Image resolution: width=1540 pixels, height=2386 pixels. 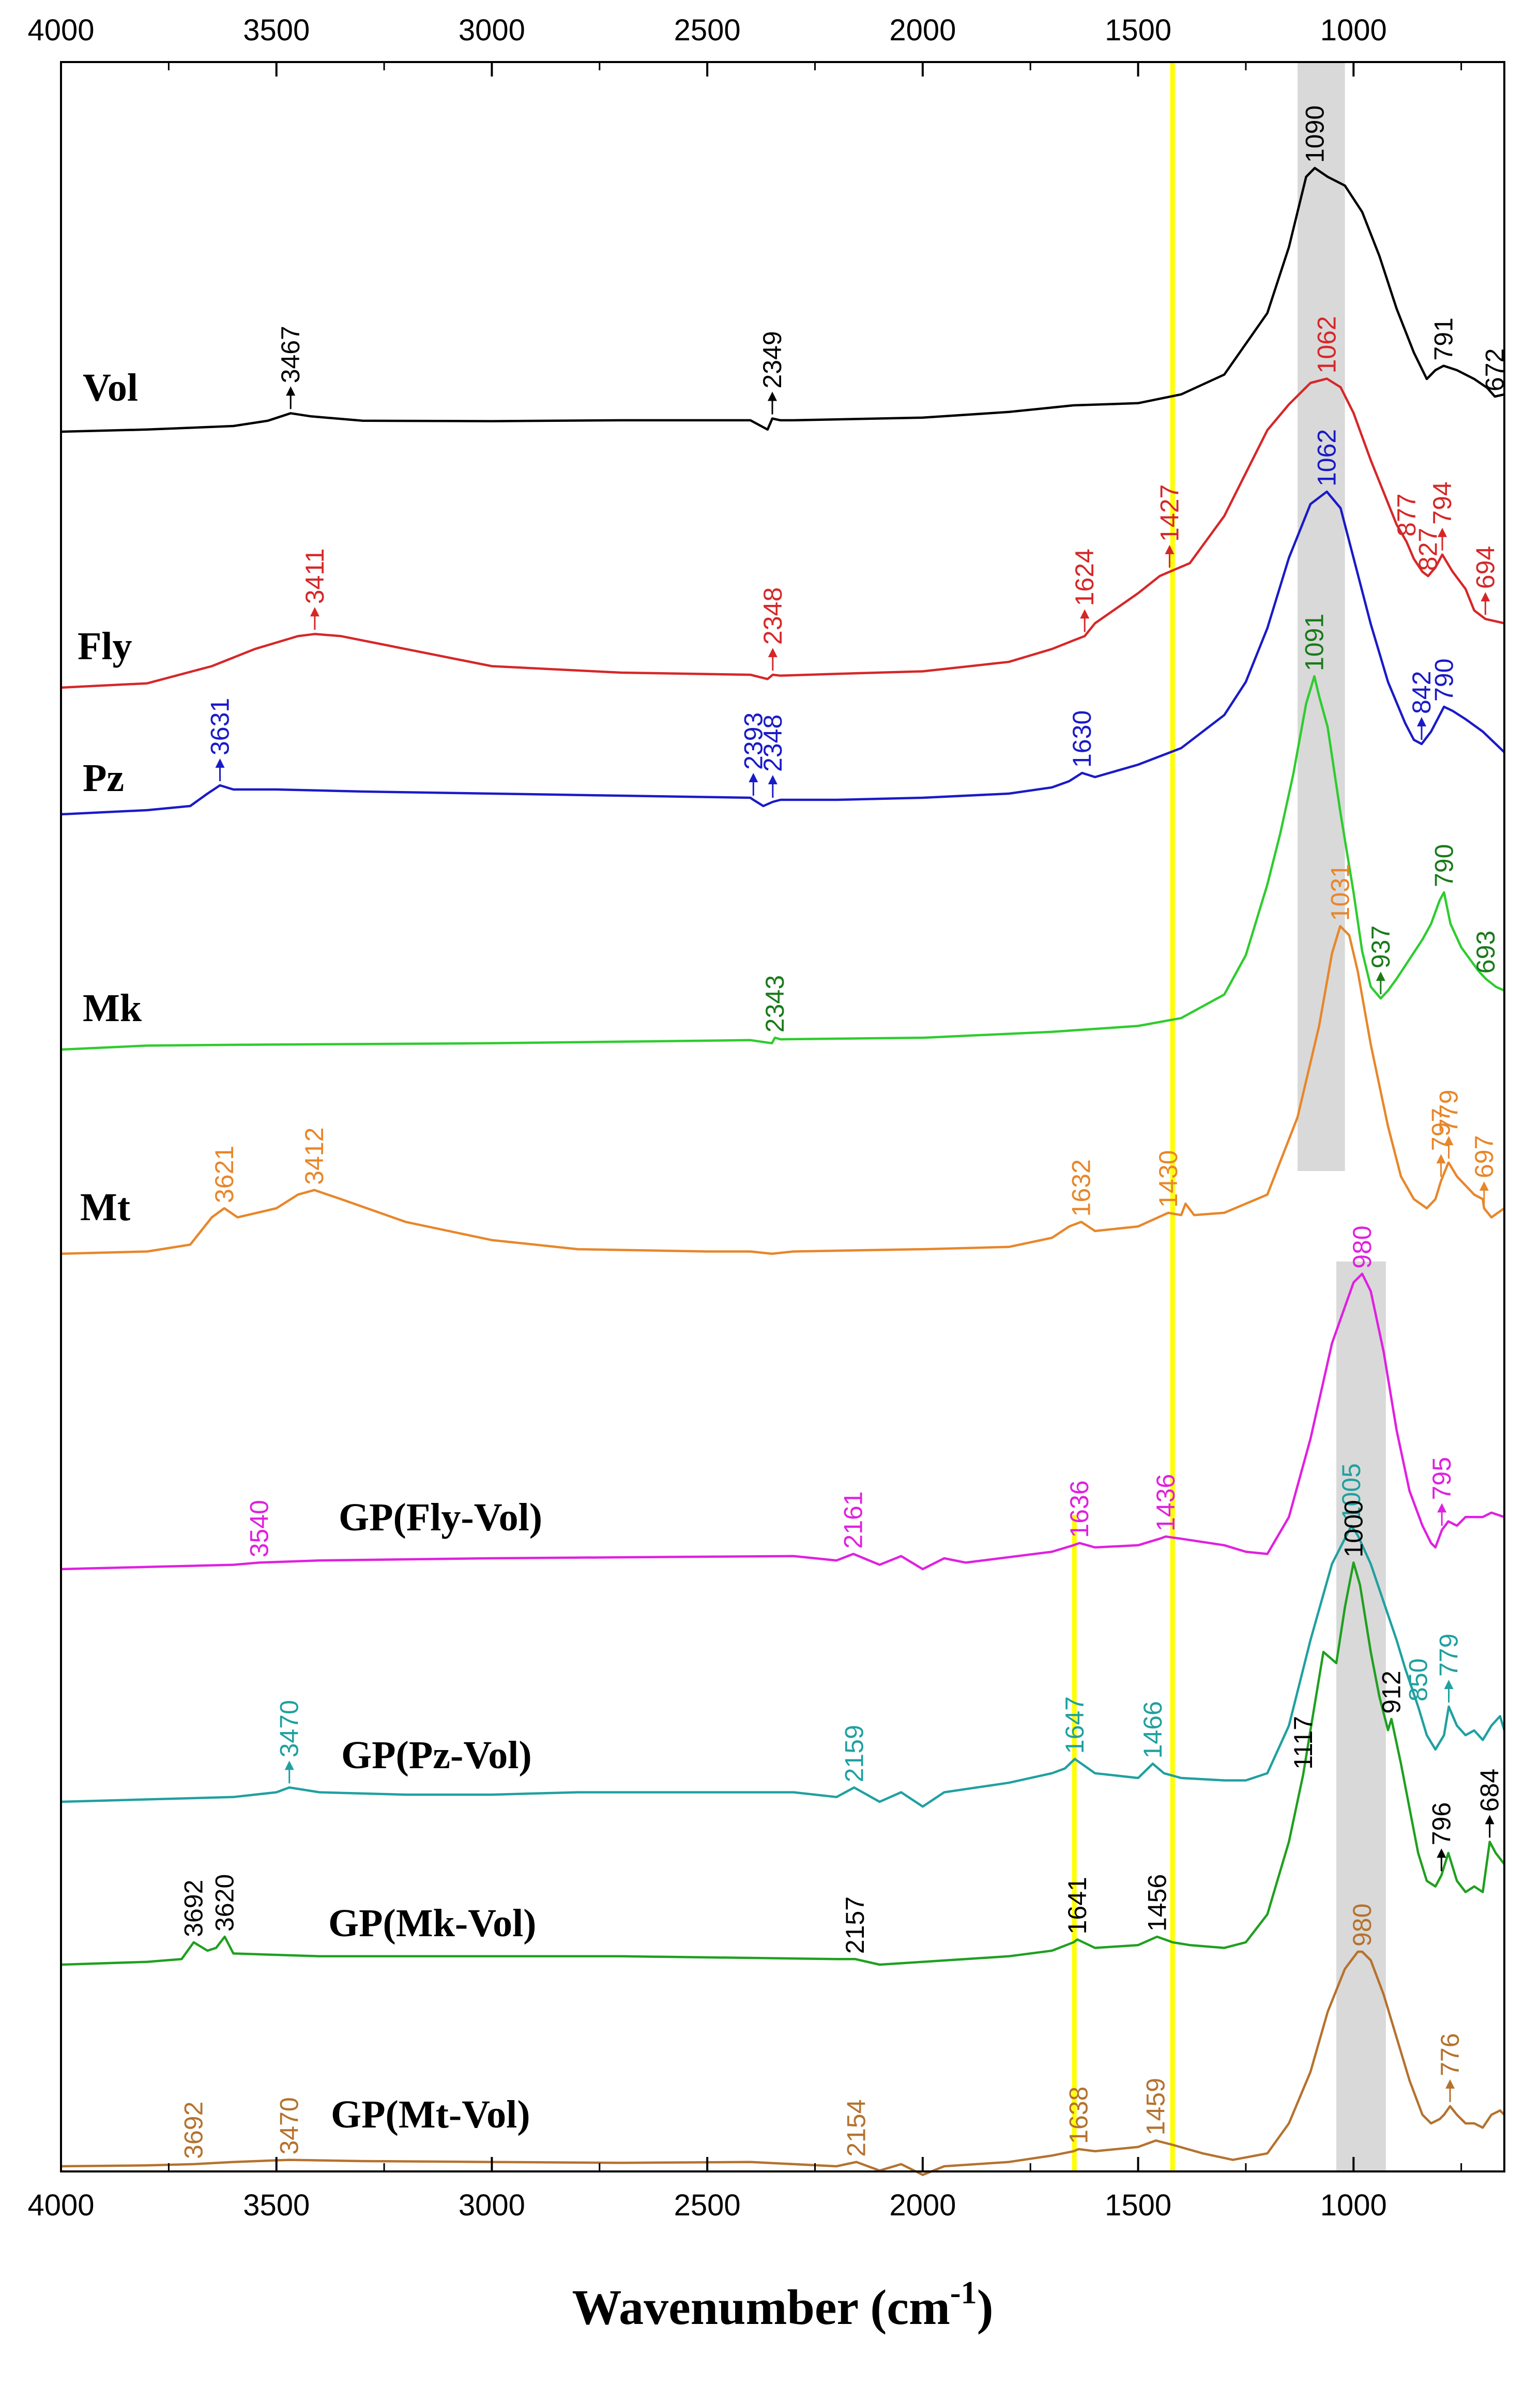 What do you see at coordinates (1168, 1179) in the screenshot?
I see `peak-annotation-mt-1430: 1430` at bounding box center [1168, 1179].